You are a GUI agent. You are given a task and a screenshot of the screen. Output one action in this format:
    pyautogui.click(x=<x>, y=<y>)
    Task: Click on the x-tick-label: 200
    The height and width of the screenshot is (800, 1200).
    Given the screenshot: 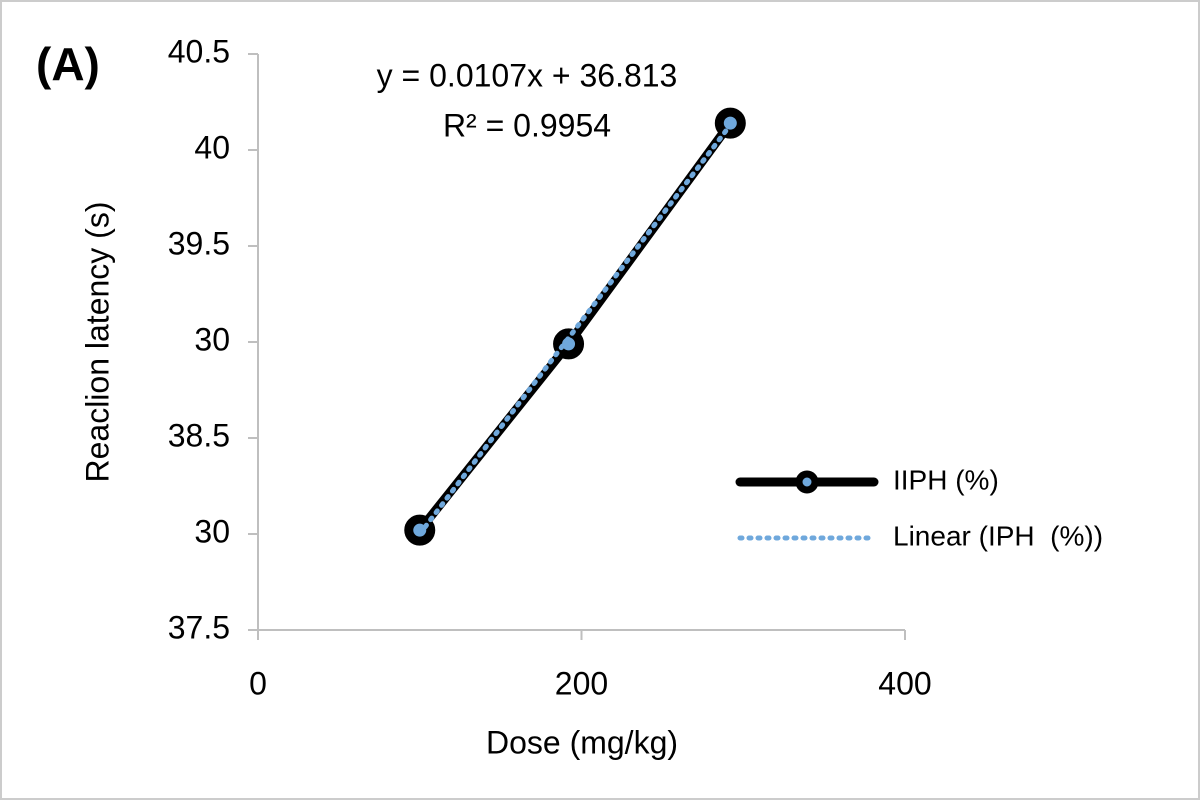 What is the action you would take?
    pyautogui.click(x=581, y=683)
    